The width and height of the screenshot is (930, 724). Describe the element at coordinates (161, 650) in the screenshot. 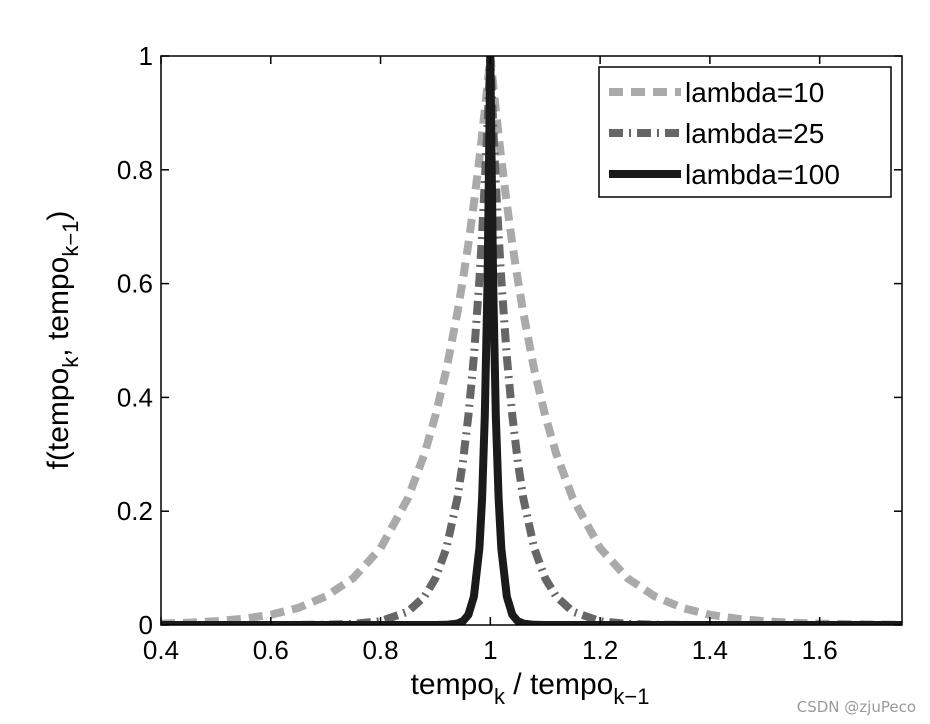

I see `x-tick-label: 0.4` at that location.